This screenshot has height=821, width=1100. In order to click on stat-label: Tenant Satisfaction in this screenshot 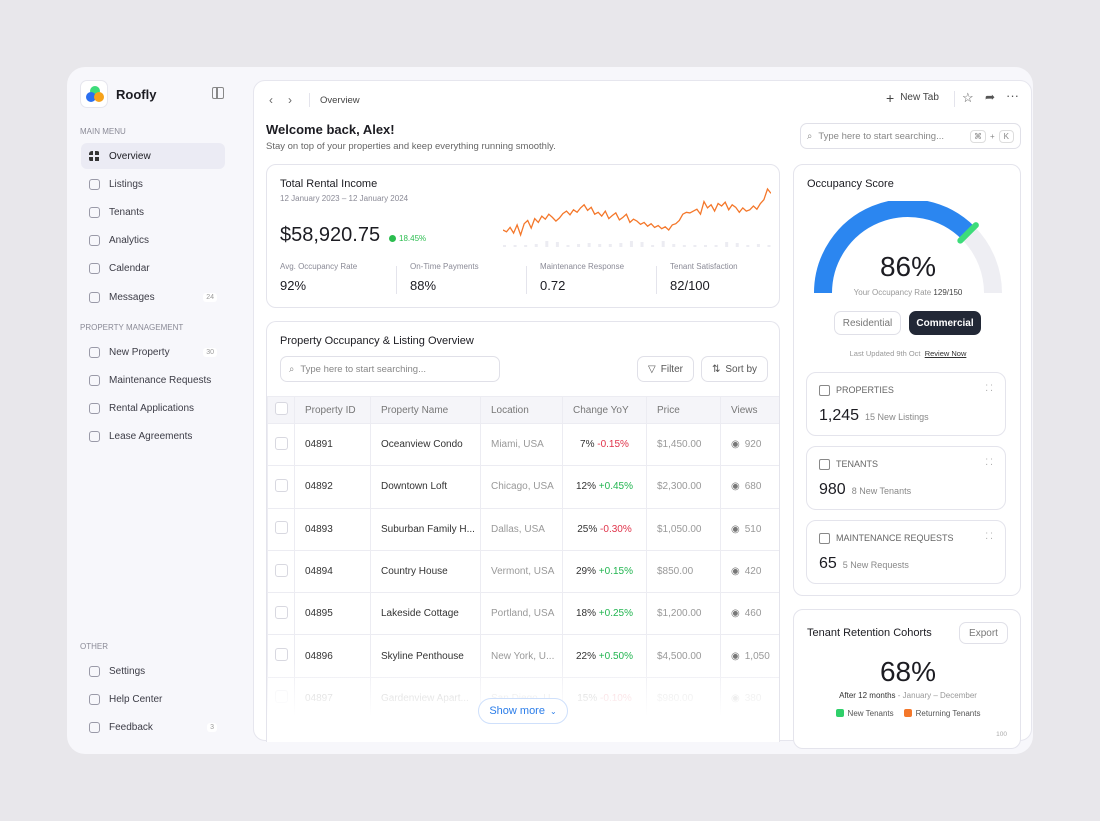, I will do `click(704, 266)`.